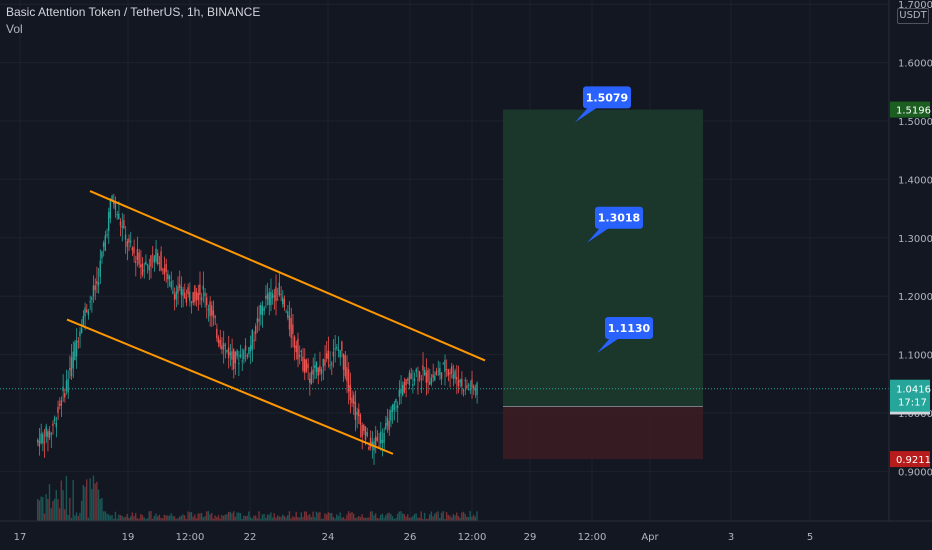  Describe the element at coordinates (133, 29) in the screenshot. I see `volume-indicator-label: Vol` at that location.